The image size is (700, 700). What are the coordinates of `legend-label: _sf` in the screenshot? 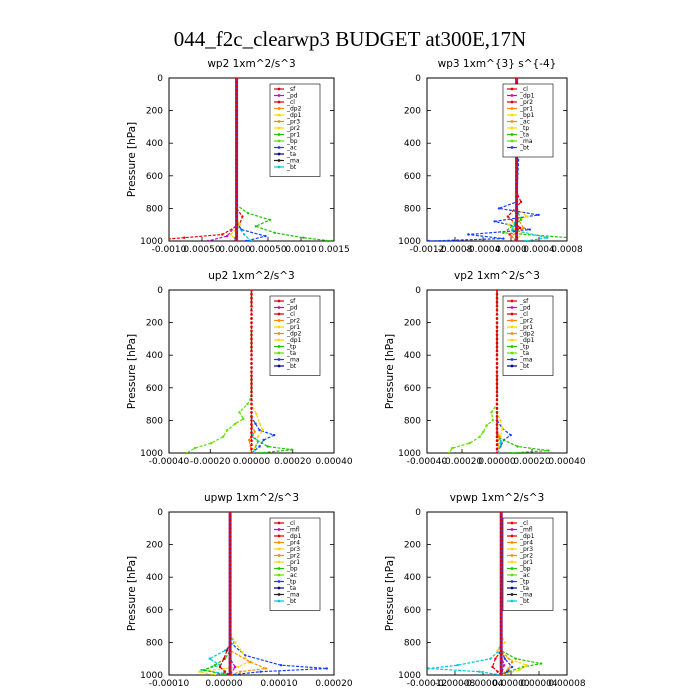 It's located at (291, 89).